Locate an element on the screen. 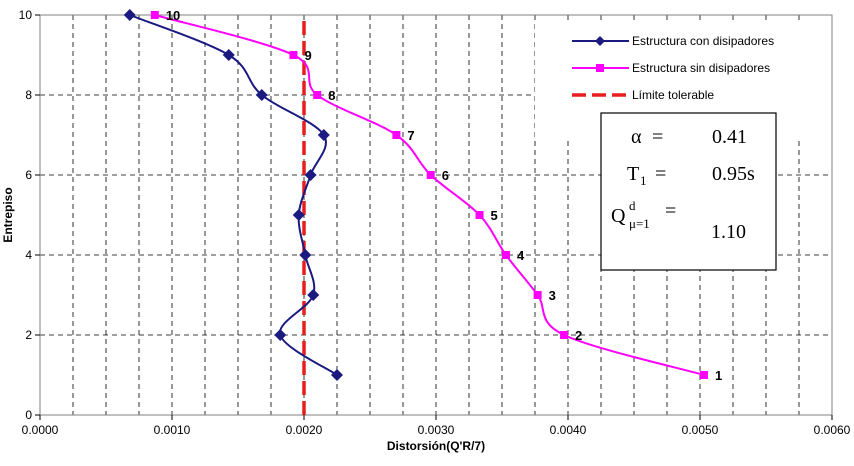  point-label: 3 is located at coordinates (552, 295).